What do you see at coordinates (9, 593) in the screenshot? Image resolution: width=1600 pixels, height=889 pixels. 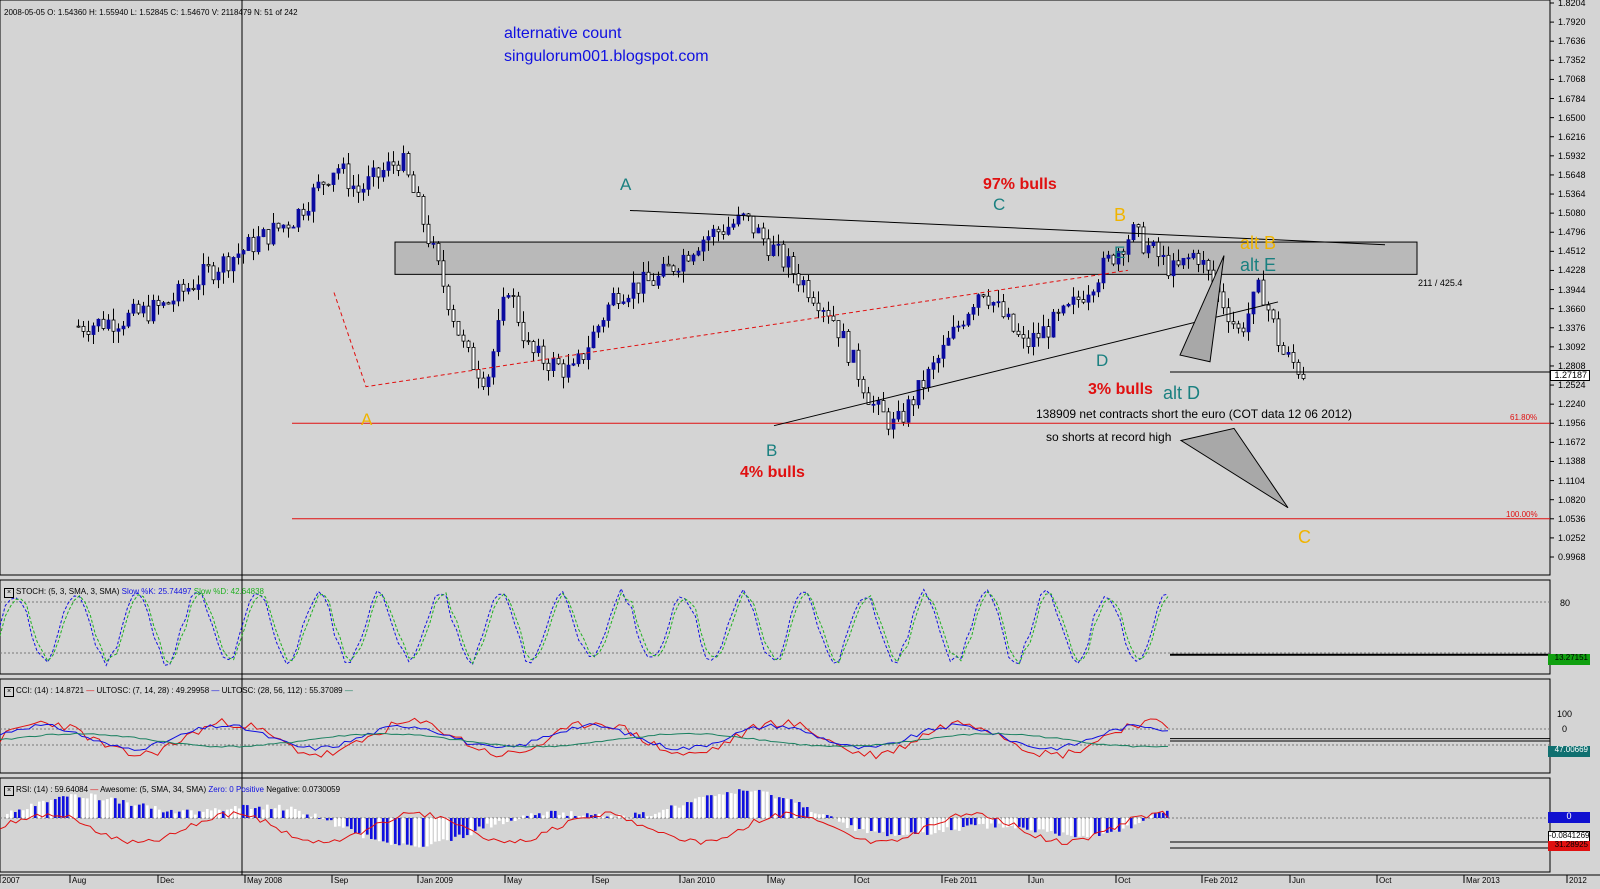 I see `stoch-close-icon: ×` at bounding box center [9, 593].